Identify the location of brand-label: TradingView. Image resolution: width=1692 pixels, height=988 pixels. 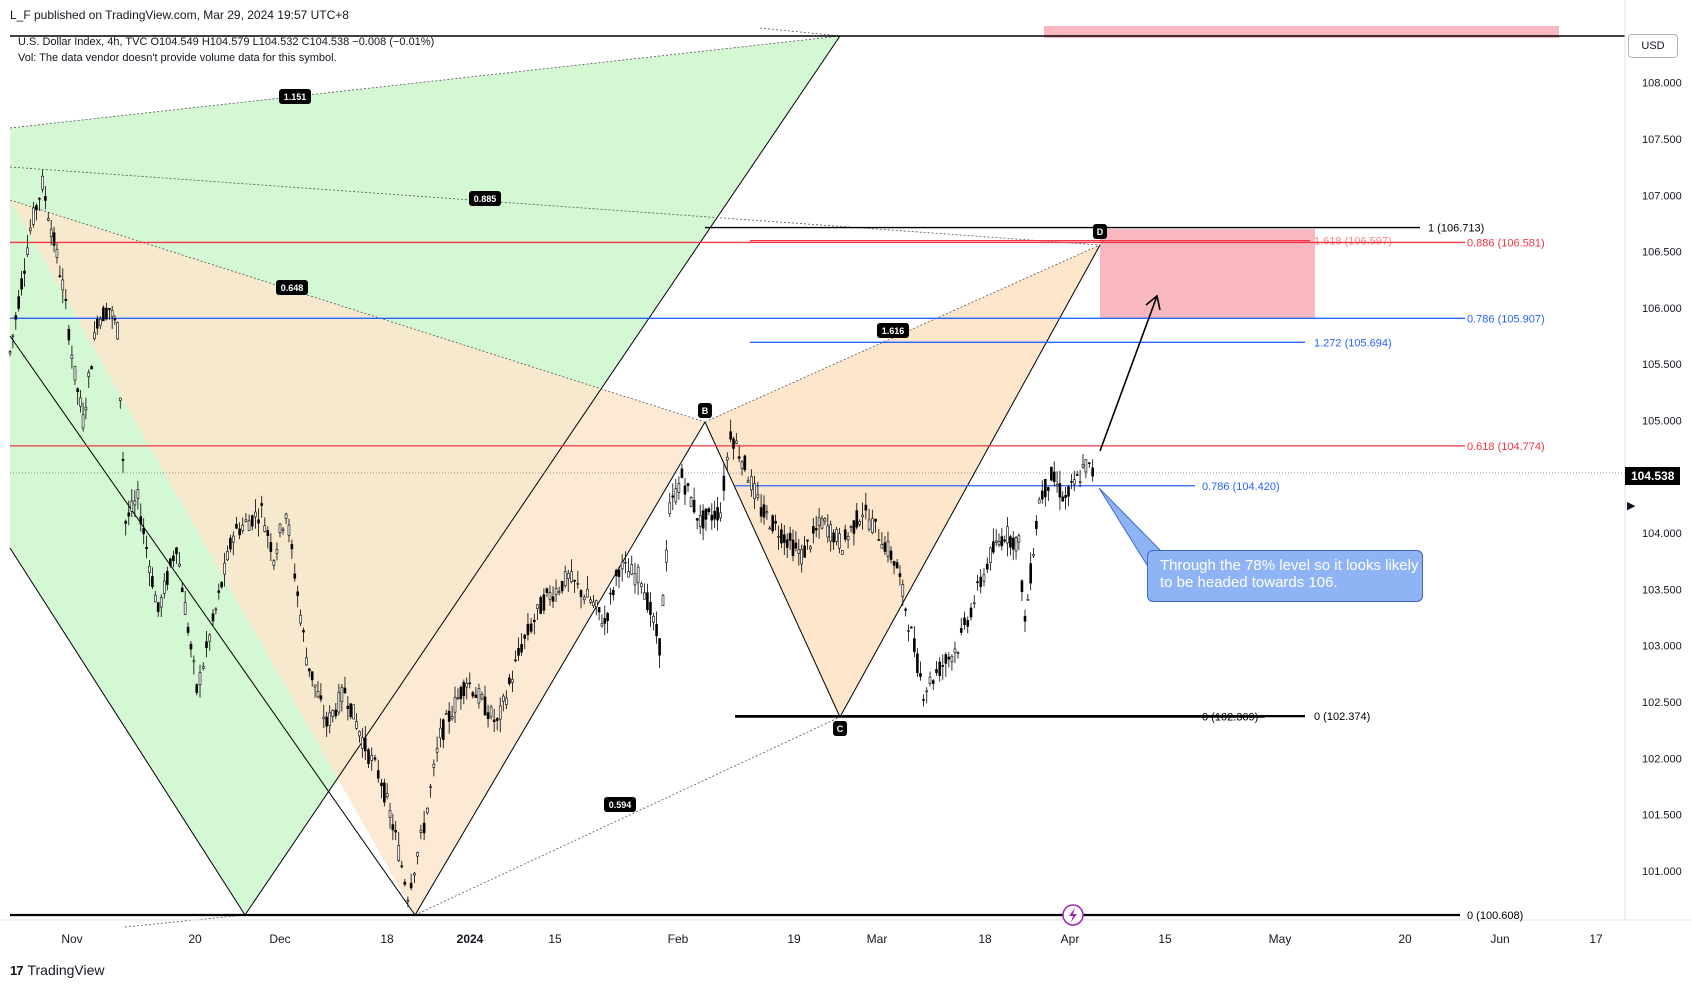
(66, 970).